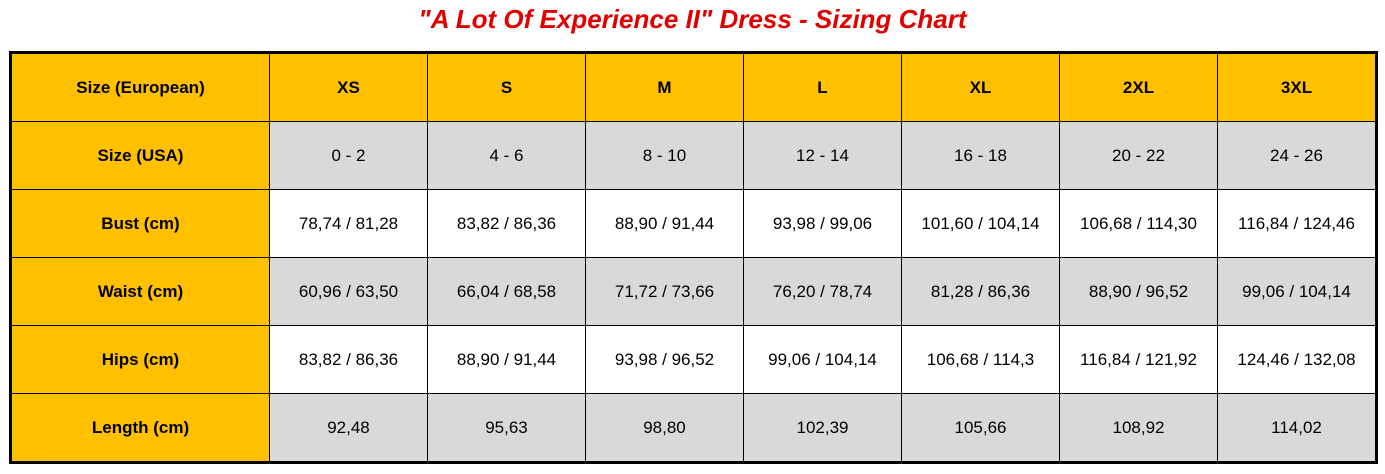  What do you see at coordinates (822, 428) in the screenshot?
I see `table-cell: 102,39` at bounding box center [822, 428].